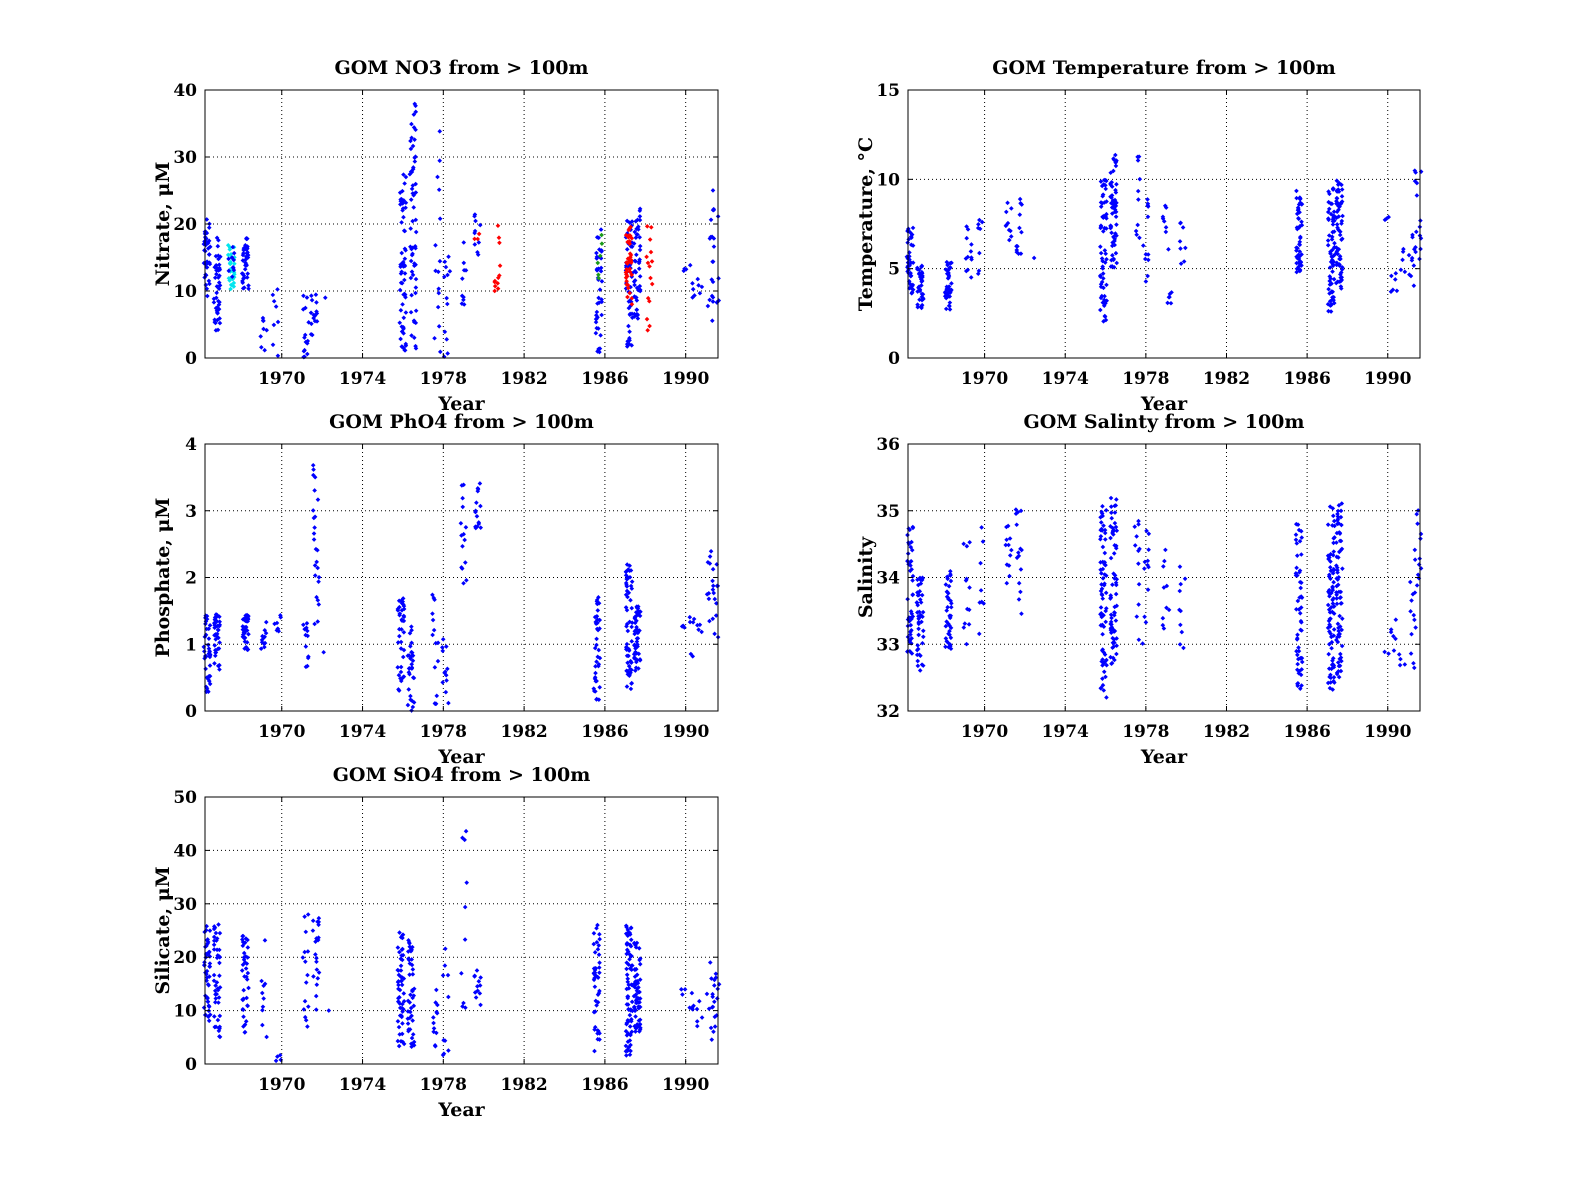 This screenshot has width=1575, height=1200. What do you see at coordinates (362, 1085) in the screenshot?
I see `x-tick-label: 1974` at bounding box center [362, 1085].